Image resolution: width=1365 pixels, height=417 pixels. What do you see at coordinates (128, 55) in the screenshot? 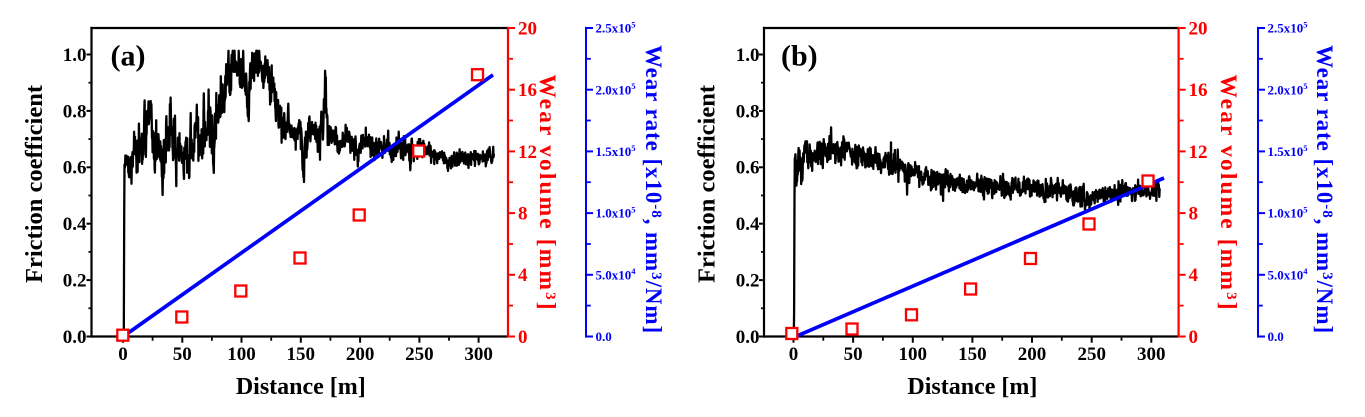
I see `svg-text: (a)` at bounding box center [128, 55].